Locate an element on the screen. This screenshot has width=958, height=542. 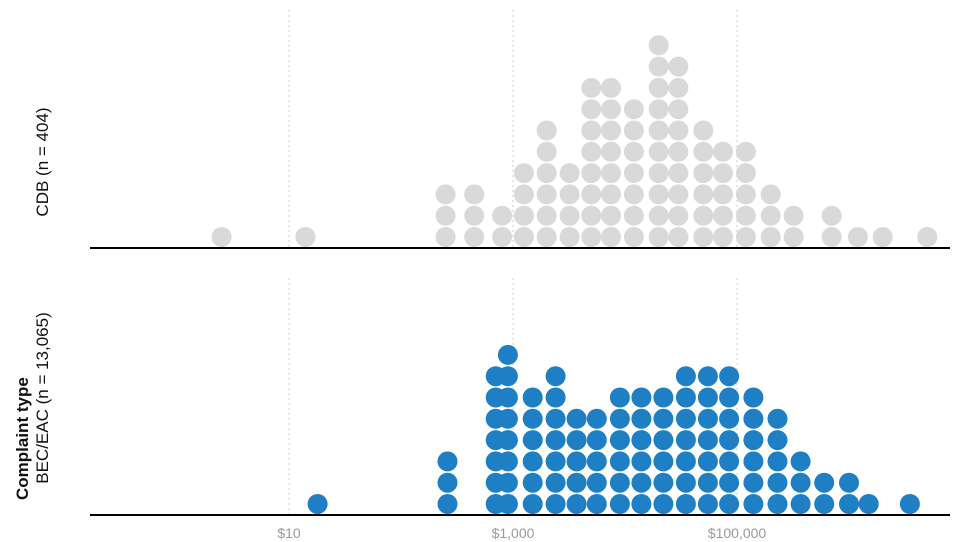
tick-label-2: $100,000 is located at coordinates (737, 533).